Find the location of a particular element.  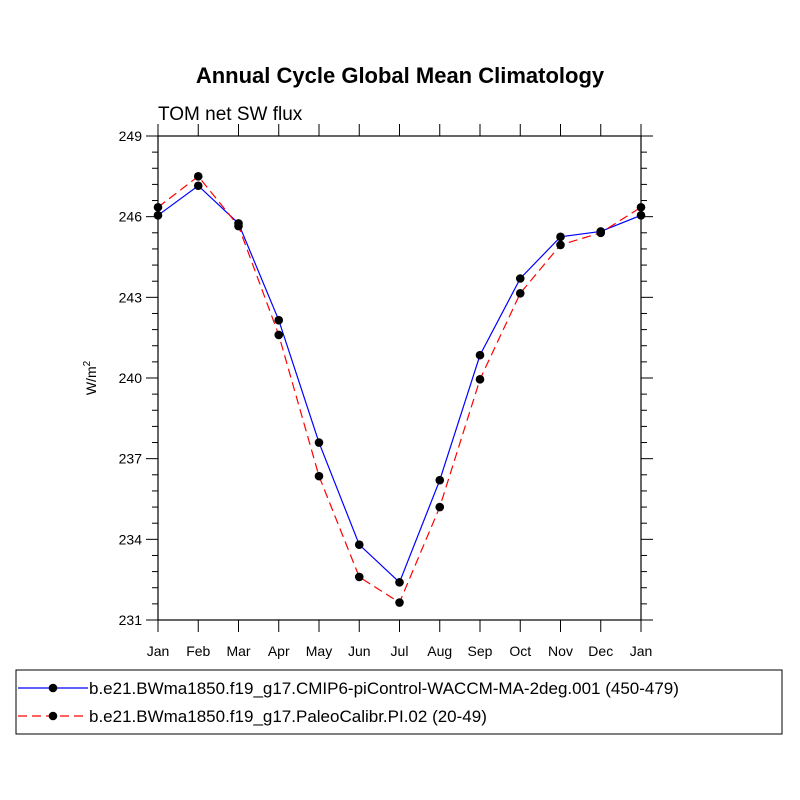

legend-box is located at coordinates (399, 702).